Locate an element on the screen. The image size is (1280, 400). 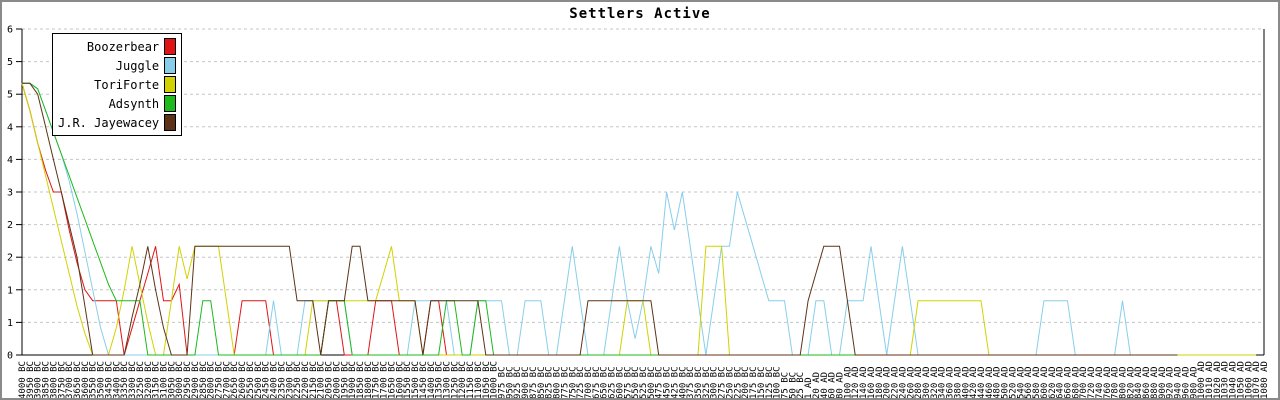
x-axis-label: 980 AD is located at coordinates (1194, 382).